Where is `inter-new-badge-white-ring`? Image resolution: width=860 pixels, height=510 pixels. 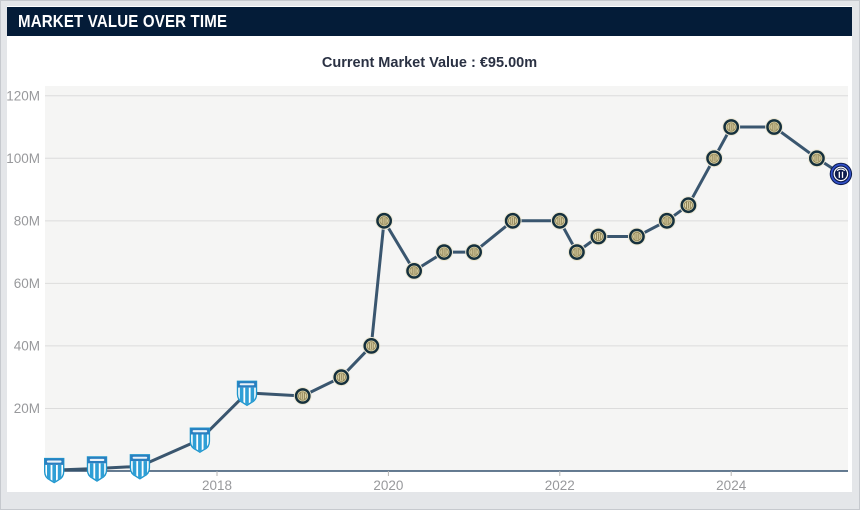 inter-new-badge-white-ring is located at coordinates (841, 174).